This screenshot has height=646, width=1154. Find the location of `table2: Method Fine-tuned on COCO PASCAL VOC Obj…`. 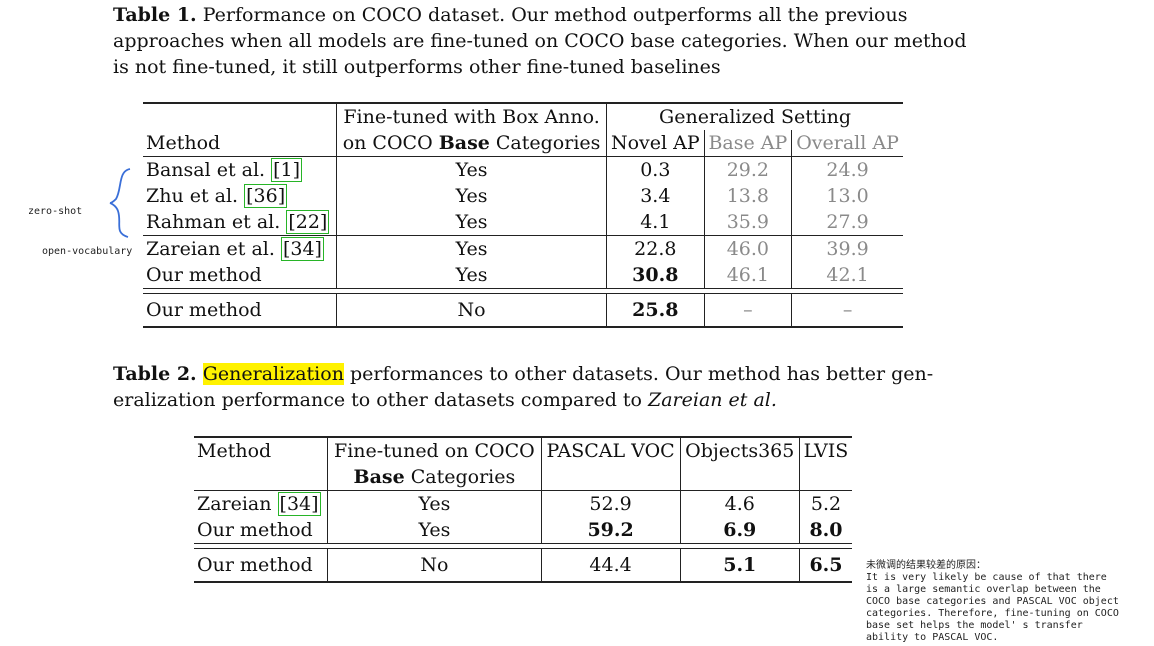

table2: Method Fine-tuned on COCO PASCAL VOC Obj… is located at coordinates (523, 509).